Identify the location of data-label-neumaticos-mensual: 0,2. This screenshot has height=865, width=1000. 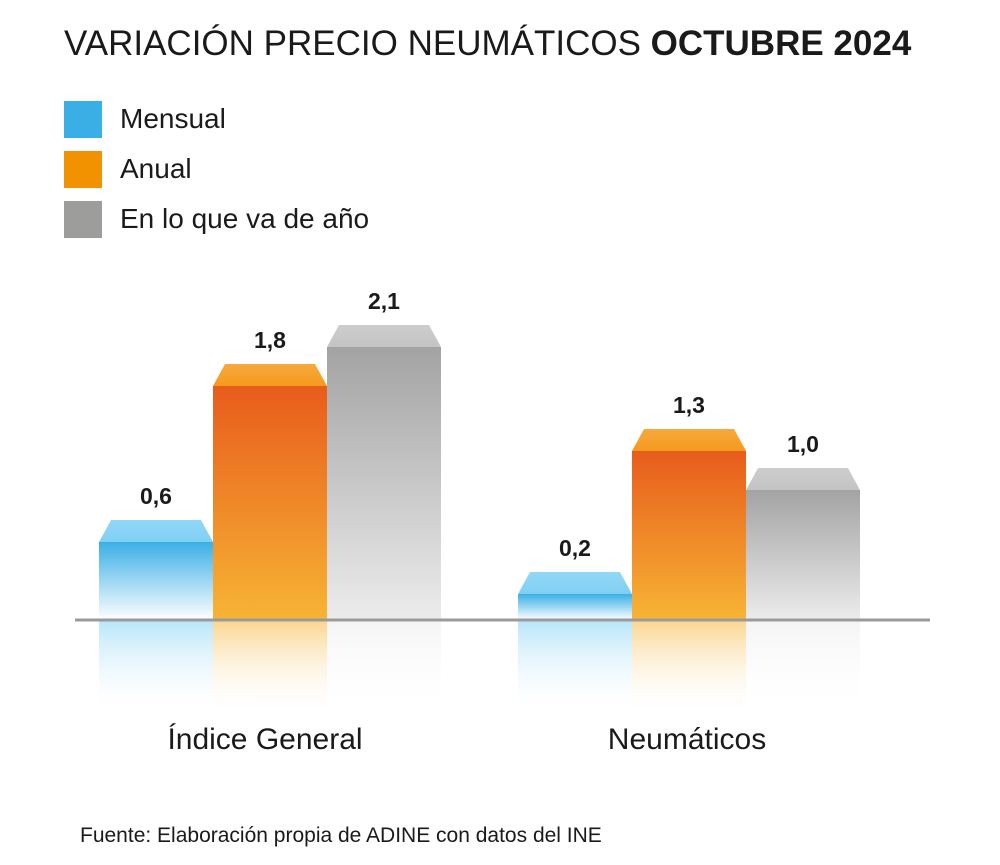
(575, 548).